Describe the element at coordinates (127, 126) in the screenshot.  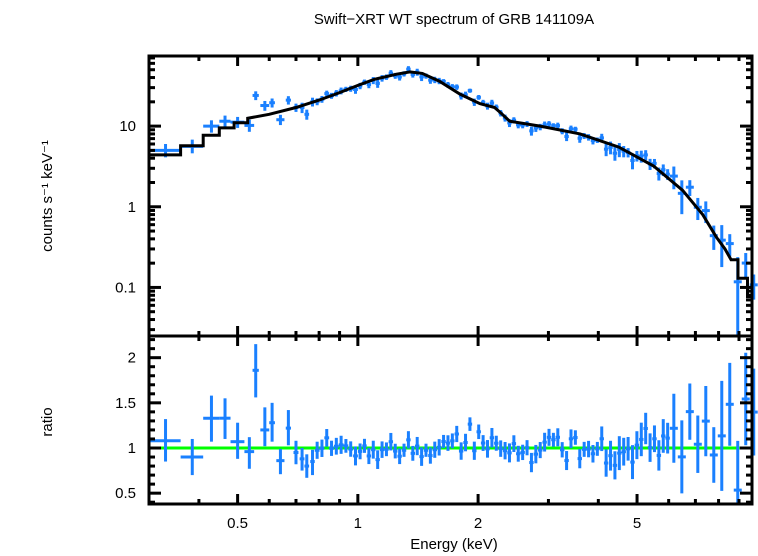
I see `y-tick-label: 10` at that location.